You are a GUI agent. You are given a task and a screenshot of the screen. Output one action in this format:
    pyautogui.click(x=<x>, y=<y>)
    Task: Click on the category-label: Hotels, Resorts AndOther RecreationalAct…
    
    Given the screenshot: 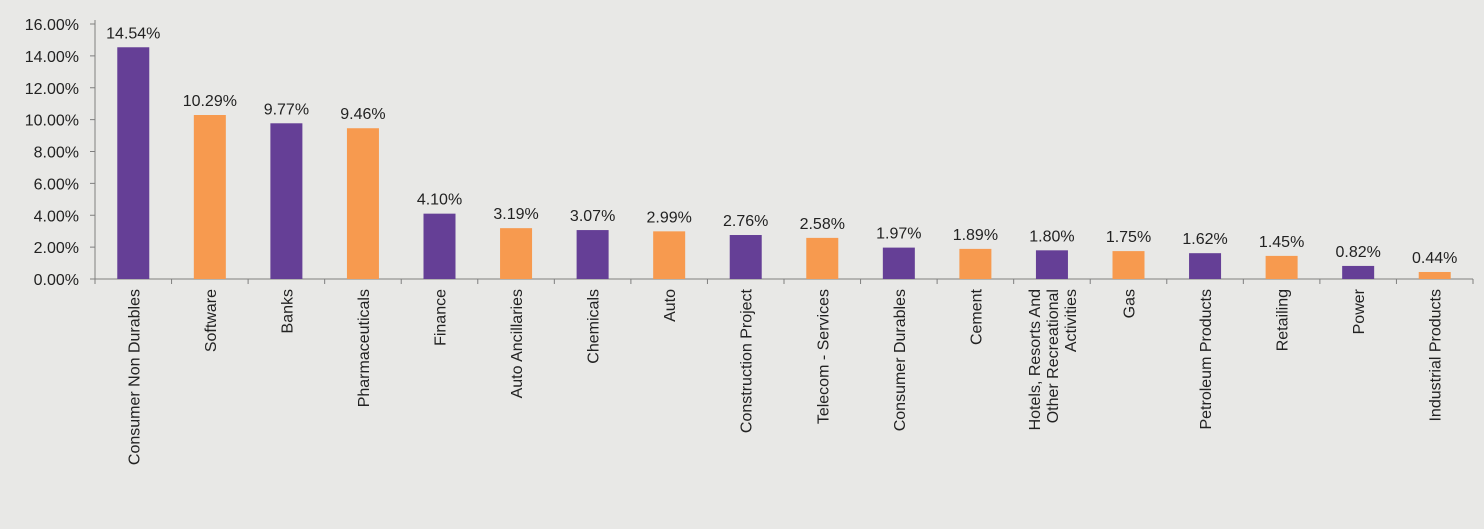 What is the action you would take?
    pyautogui.click(x=1053, y=359)
    